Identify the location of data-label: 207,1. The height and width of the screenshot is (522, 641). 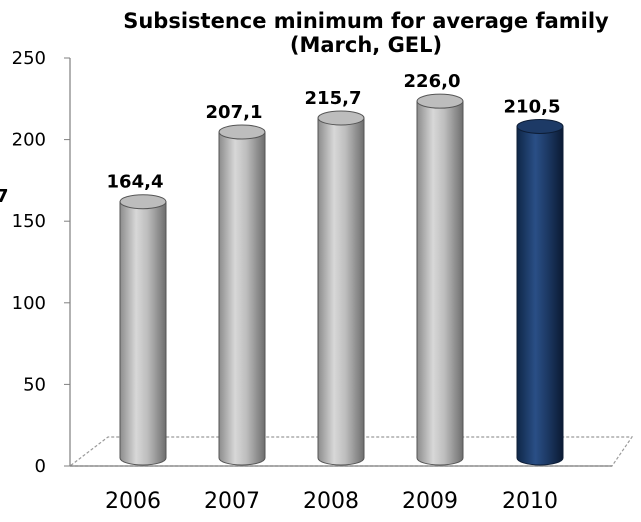
(234, 112).